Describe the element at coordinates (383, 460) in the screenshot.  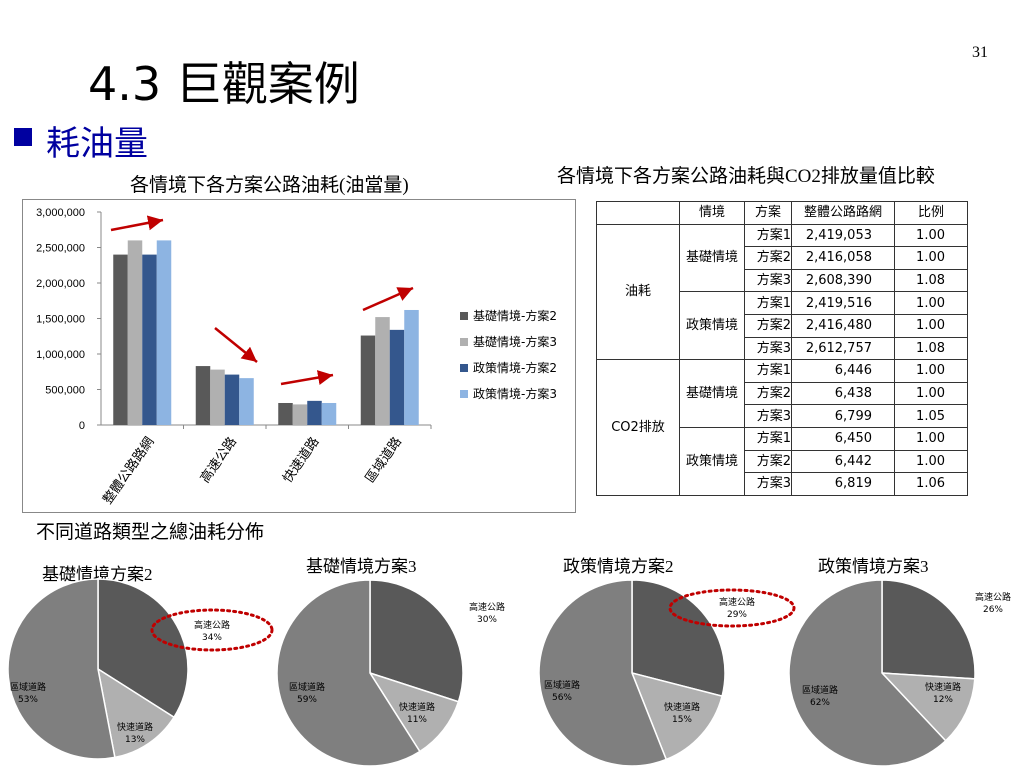
I see `x-tick-label: 區域道路` at that location.